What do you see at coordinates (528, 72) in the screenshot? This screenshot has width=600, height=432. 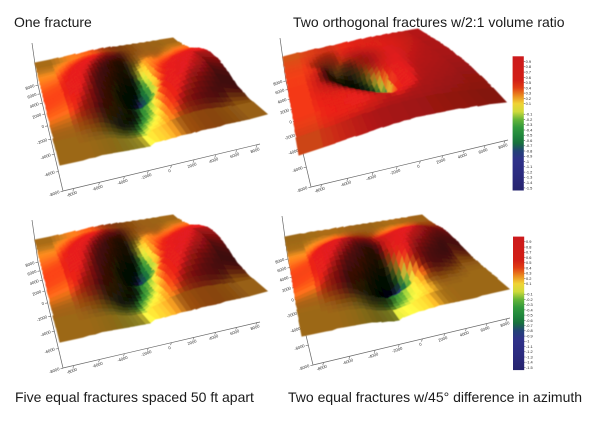 I see `svg-text: 0.7` at bounding box center [528, 72].